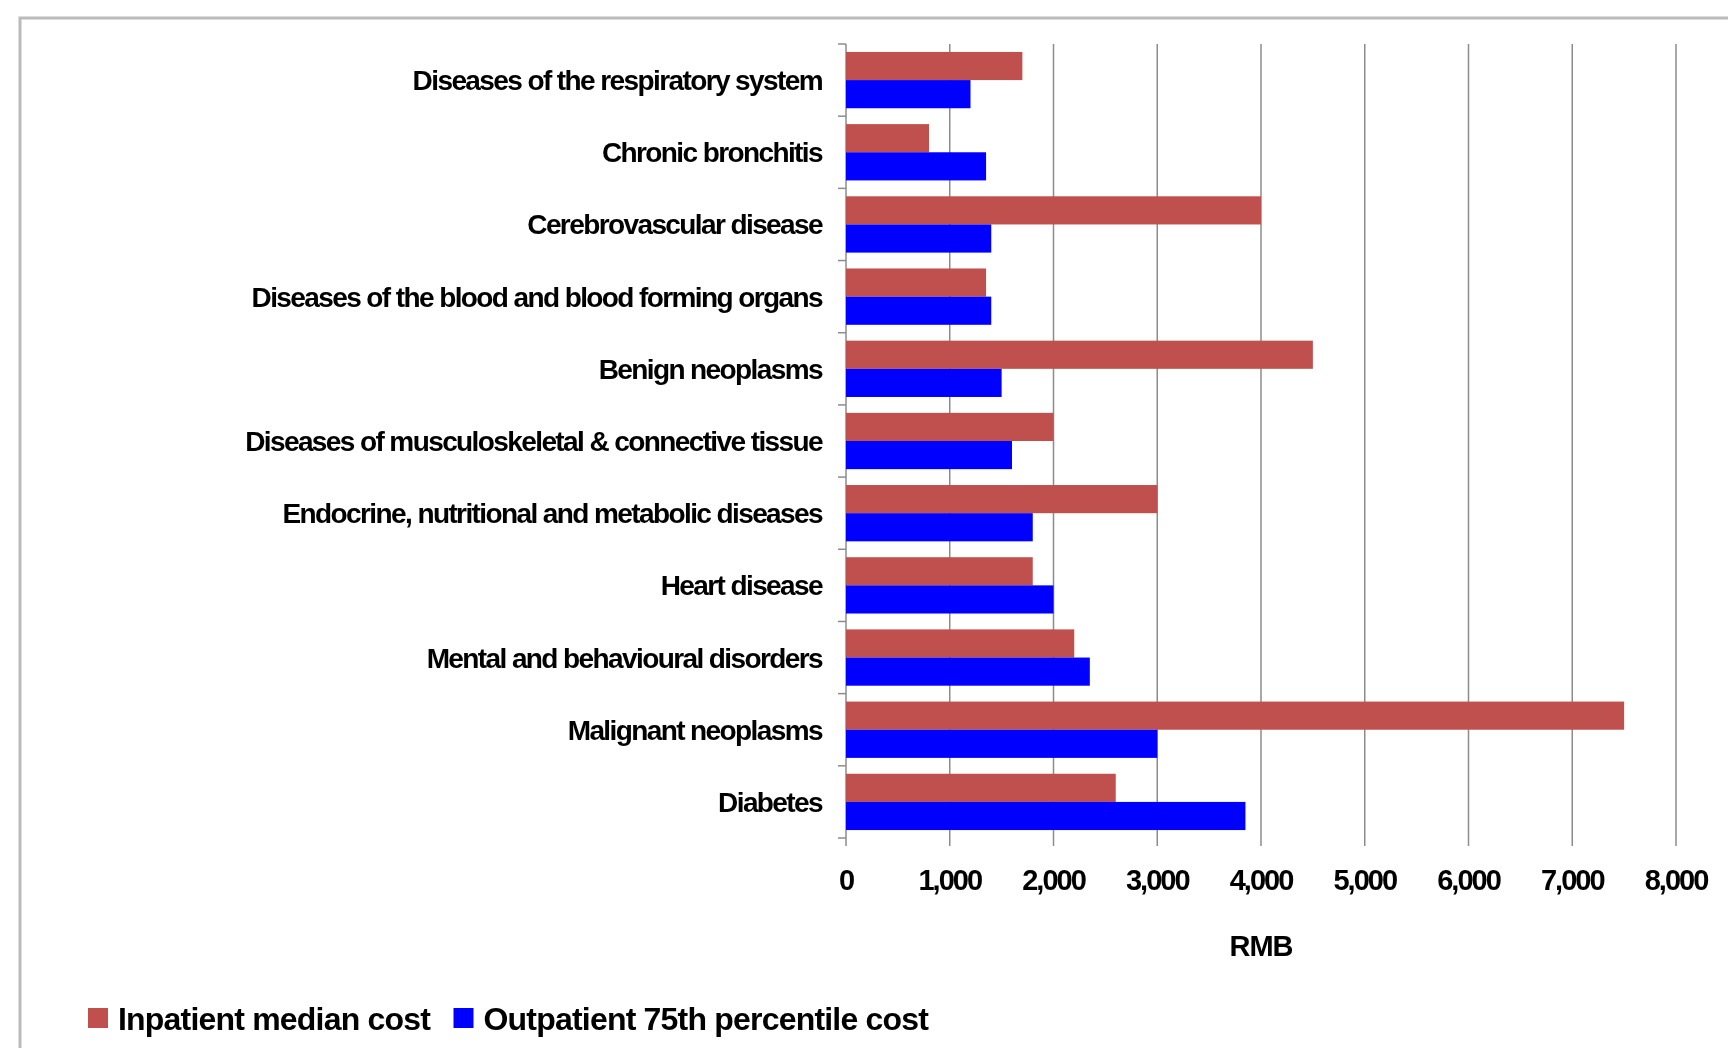  What do you see at coordinates (625, 658) in the screenshot?
I see `y-tick-label: Mental and behavioural disorders` at bounding box center [625, 658].